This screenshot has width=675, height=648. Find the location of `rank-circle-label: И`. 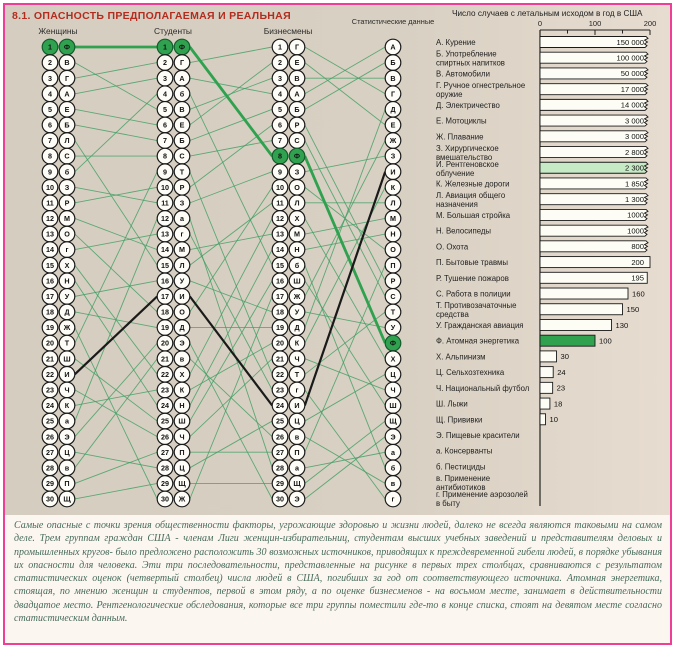

rank-circle-label: И is located at coordinates (66, 374).